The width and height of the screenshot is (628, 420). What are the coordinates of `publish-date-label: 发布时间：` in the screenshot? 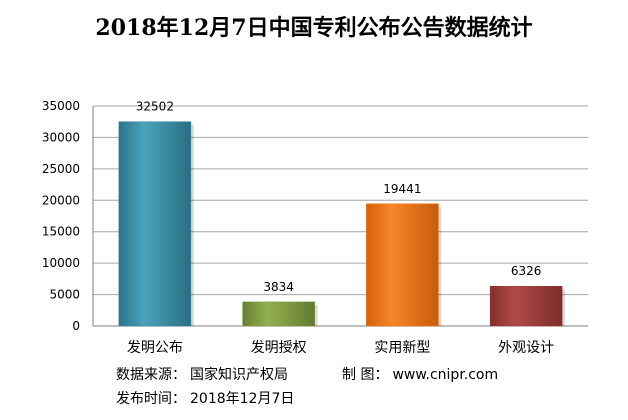 It's located at (151, 399).